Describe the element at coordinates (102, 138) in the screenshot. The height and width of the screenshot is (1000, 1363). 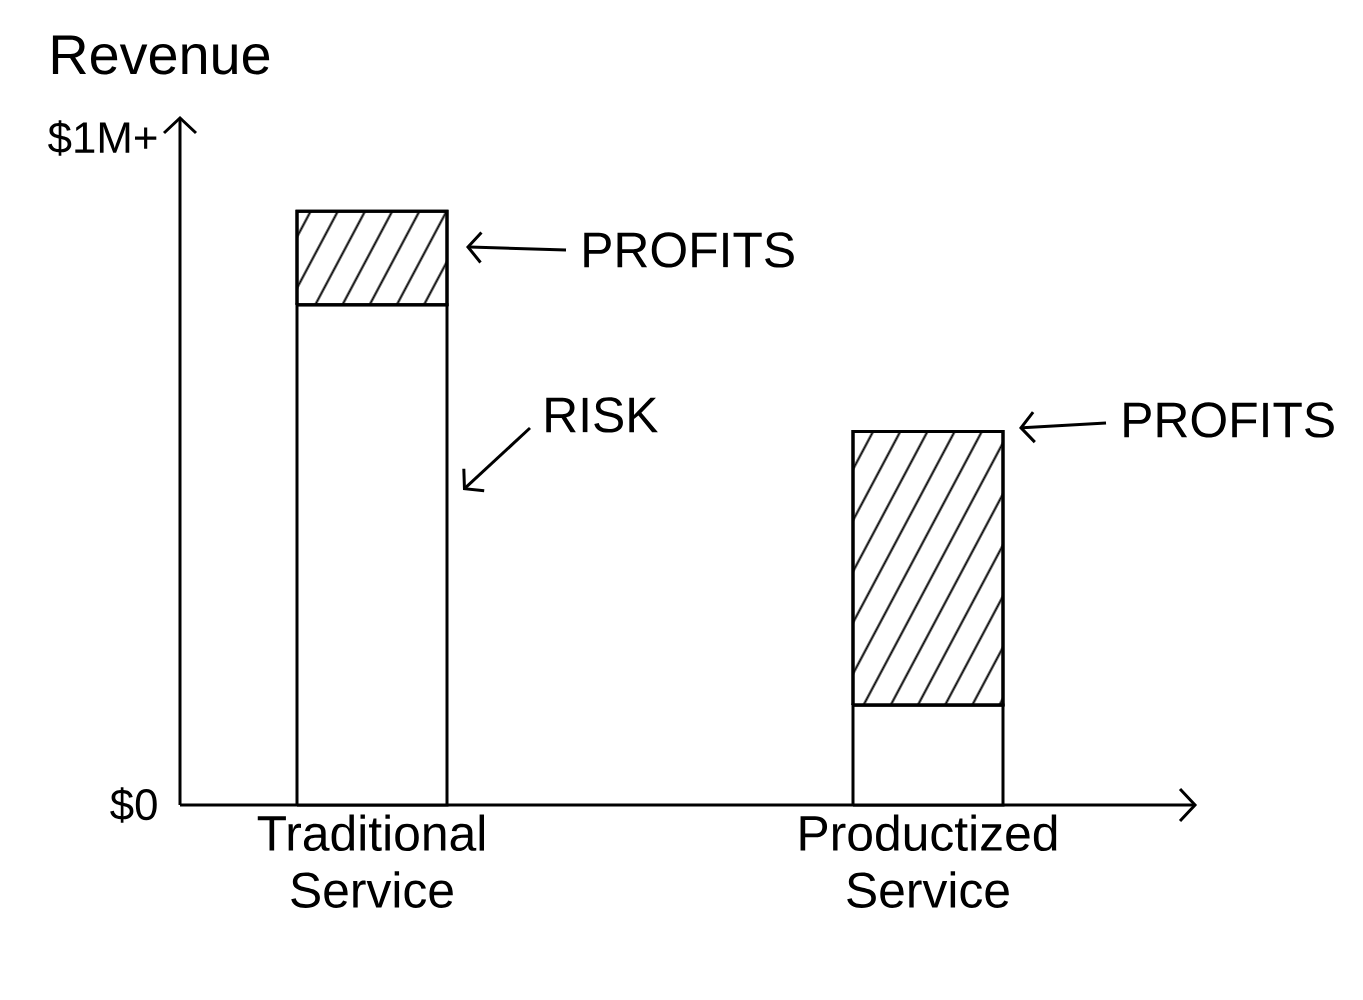
I see `y-tick-label: $1M+` at that location.